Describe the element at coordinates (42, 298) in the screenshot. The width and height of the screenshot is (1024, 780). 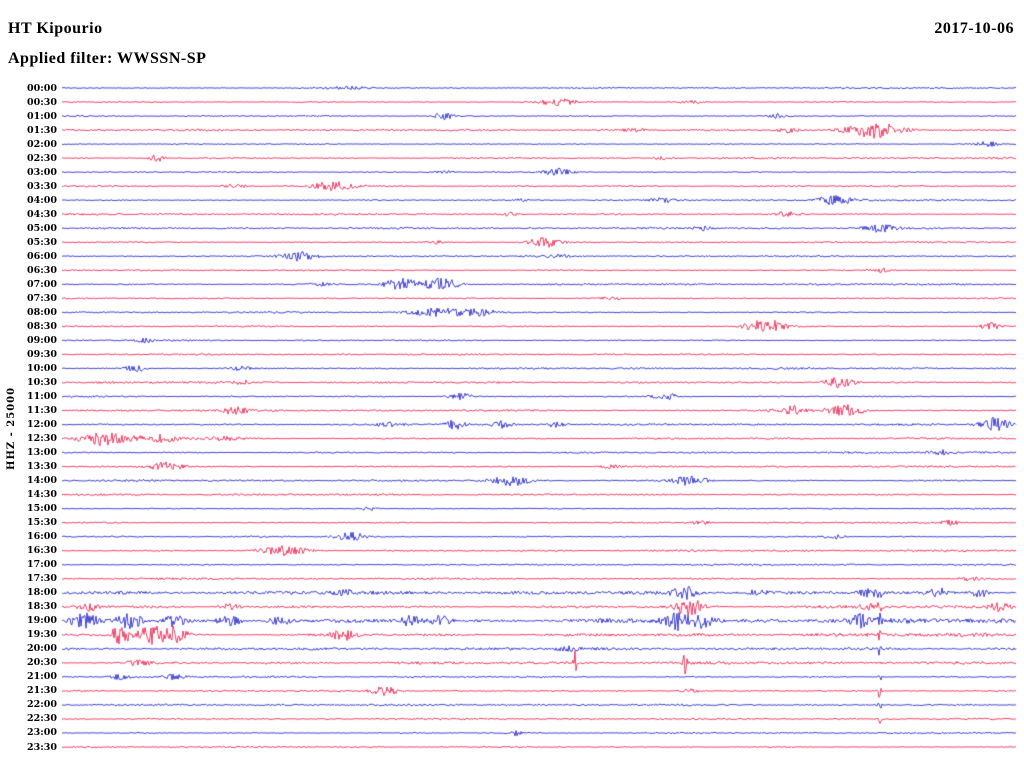
I see `time-label: 07:30` at that location.